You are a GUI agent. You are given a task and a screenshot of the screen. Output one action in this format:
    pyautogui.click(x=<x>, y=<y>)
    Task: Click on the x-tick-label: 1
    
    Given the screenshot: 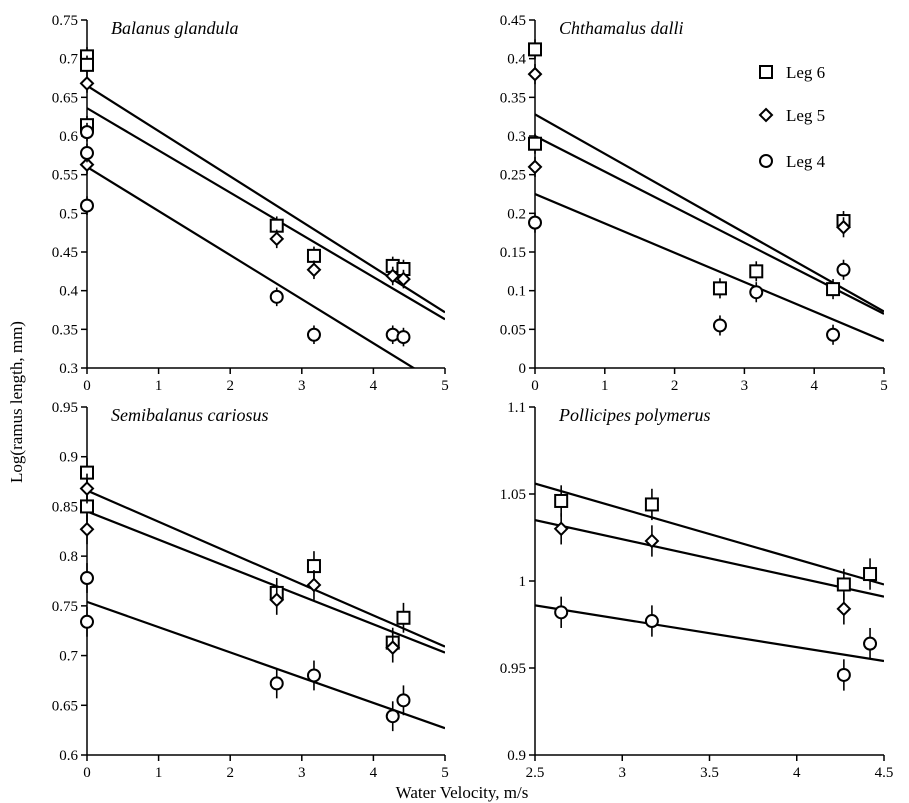 What is the action you would take?
    pyautogui.click(x=159, y=773)
    